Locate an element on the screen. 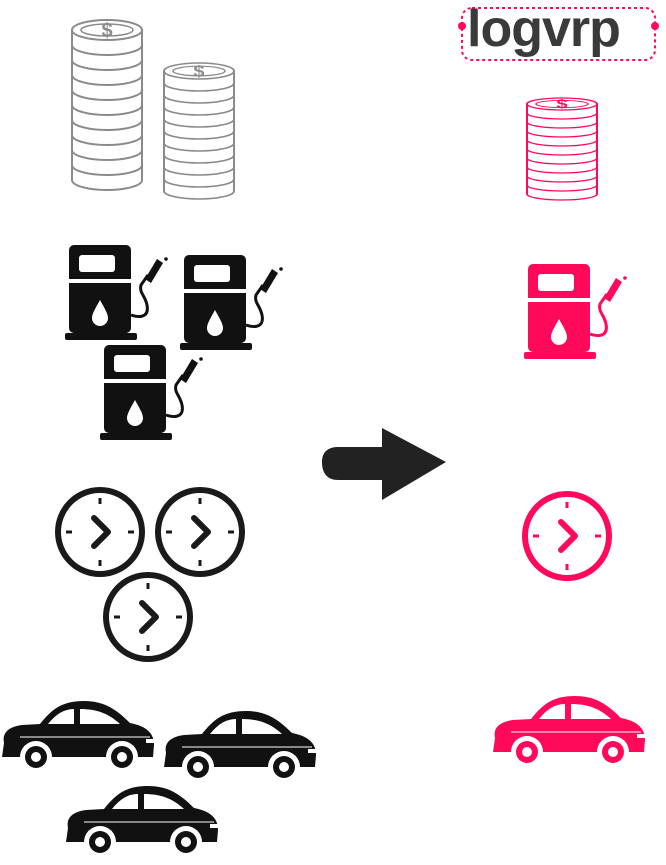 The height and width of the screenshot is (865, 666). before-fuel-pumps is located at coordinates (174, 342).